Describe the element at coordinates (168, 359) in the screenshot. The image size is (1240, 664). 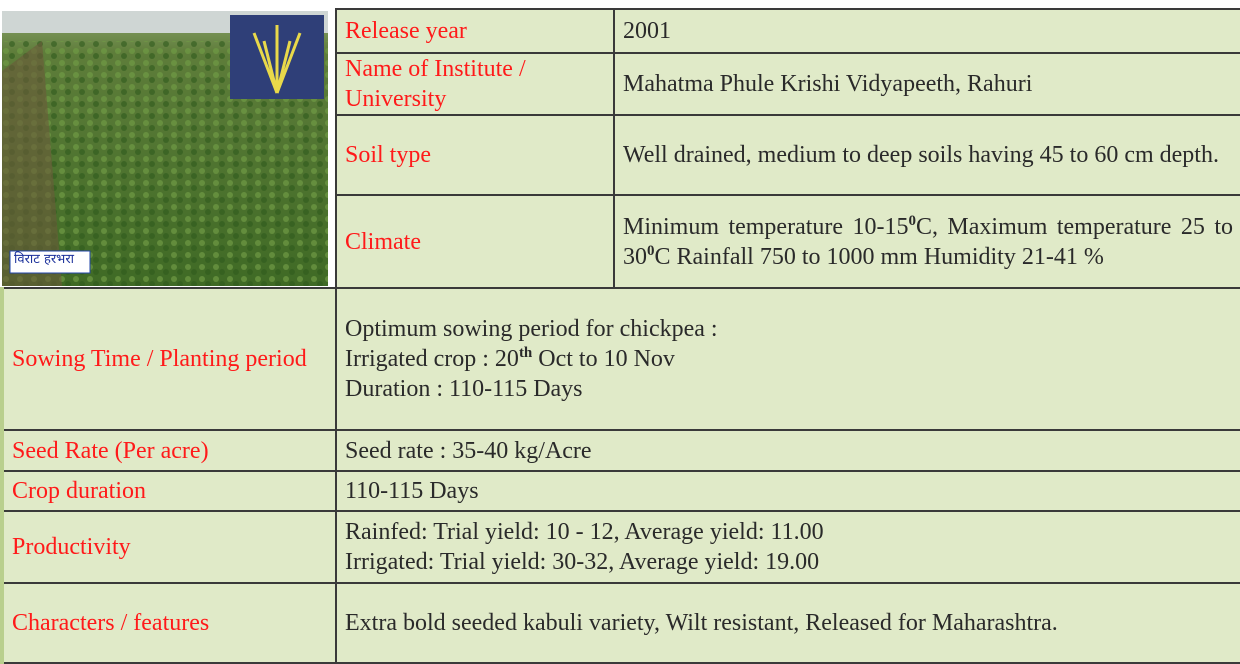
I see `field-label: Sowing Time / Planting period` at that location.